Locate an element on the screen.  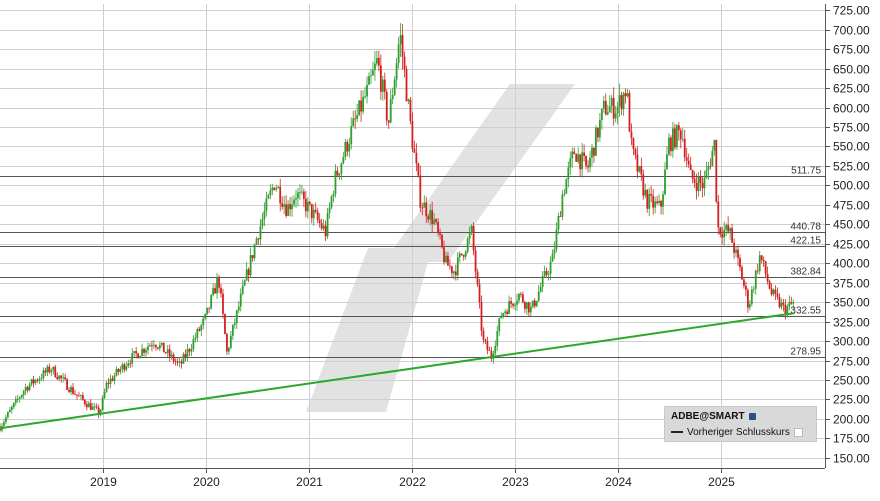
y-tick-label: 625.00 is located at coordinates (851, 89).